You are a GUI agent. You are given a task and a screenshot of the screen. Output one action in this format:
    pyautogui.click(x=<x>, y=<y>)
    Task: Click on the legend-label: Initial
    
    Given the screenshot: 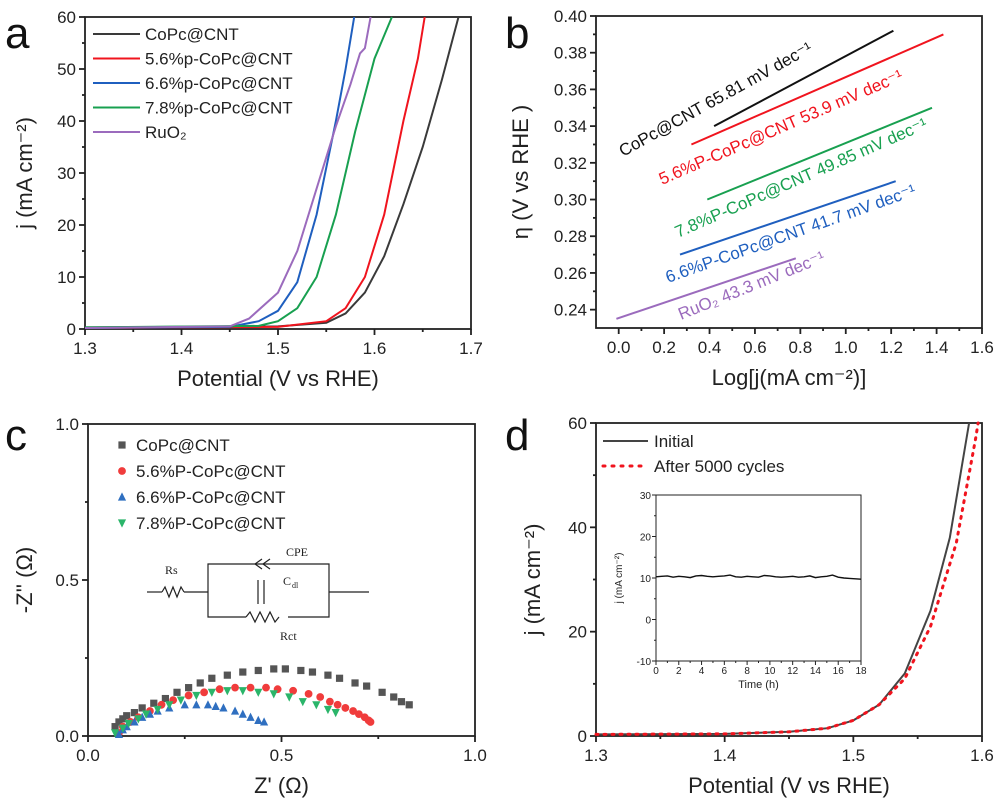 What is the action you would take?
    pyautogui.click(x=674, y=441)
    